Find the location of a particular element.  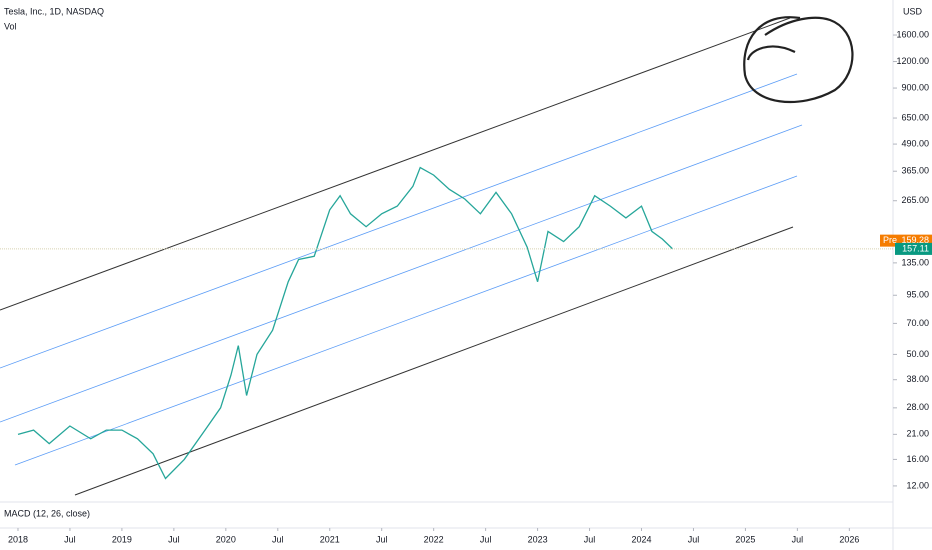

chart-title: Tesla, Inc., 1D, NASDAQ is located at coordinates (54, 11).